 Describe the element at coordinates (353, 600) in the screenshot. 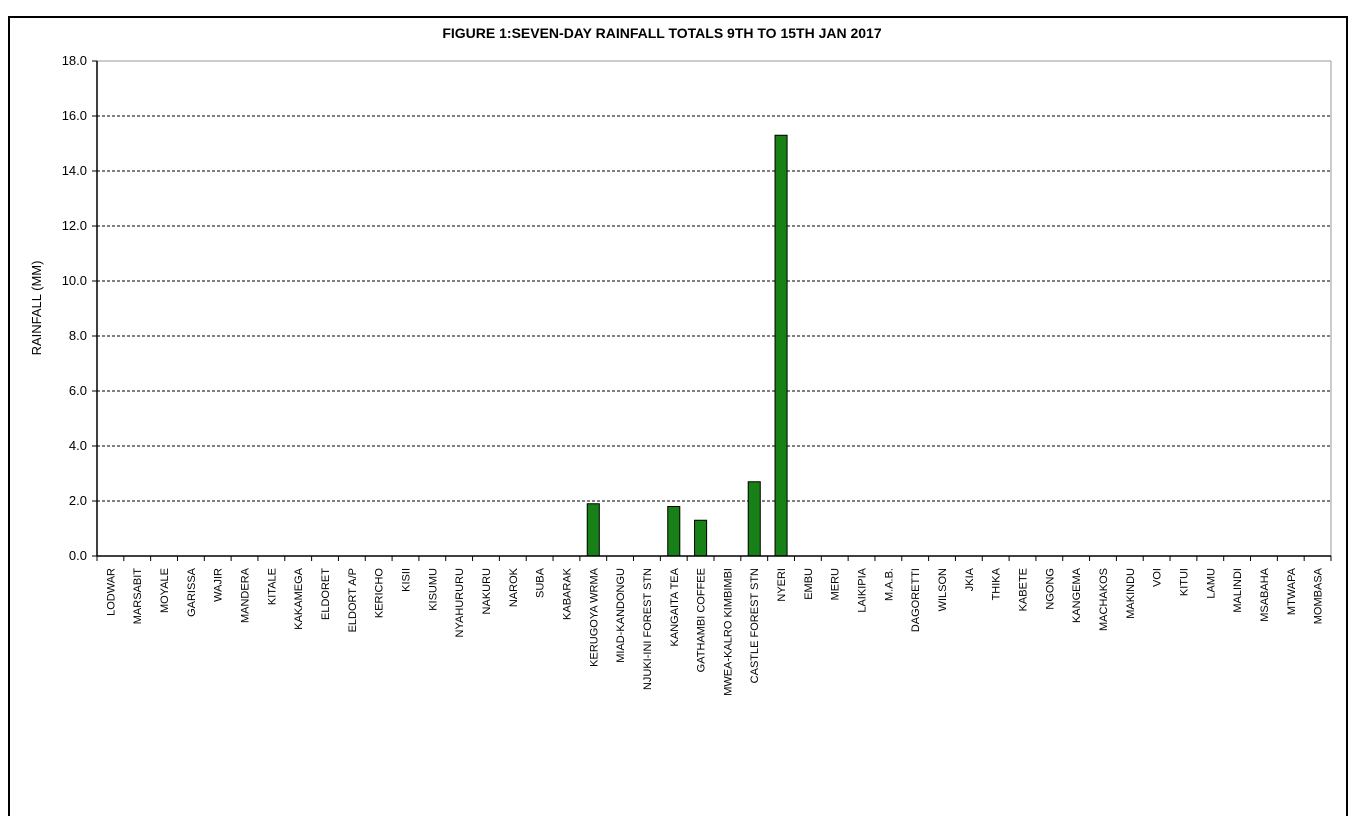

I see `x-tick-label-9: ELDORT A/P` at that location.